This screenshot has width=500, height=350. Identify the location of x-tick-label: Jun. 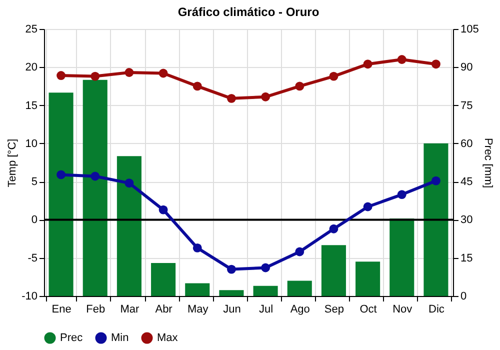
(232, 310).